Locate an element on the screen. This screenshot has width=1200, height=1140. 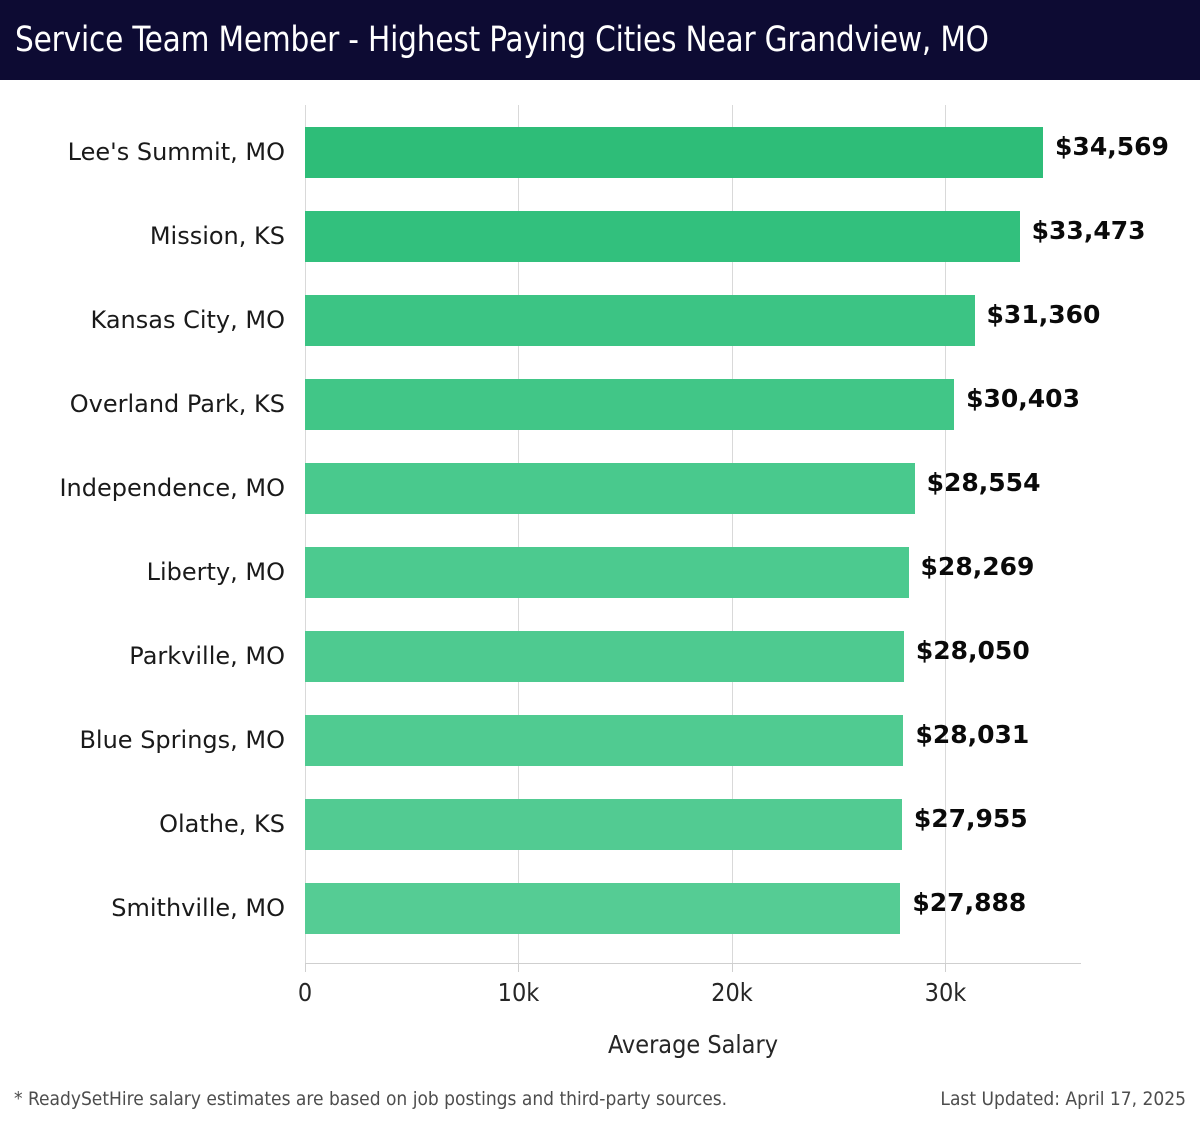
bar-row: Liberty, MO $28,269 is located at coordinates (600, 572).